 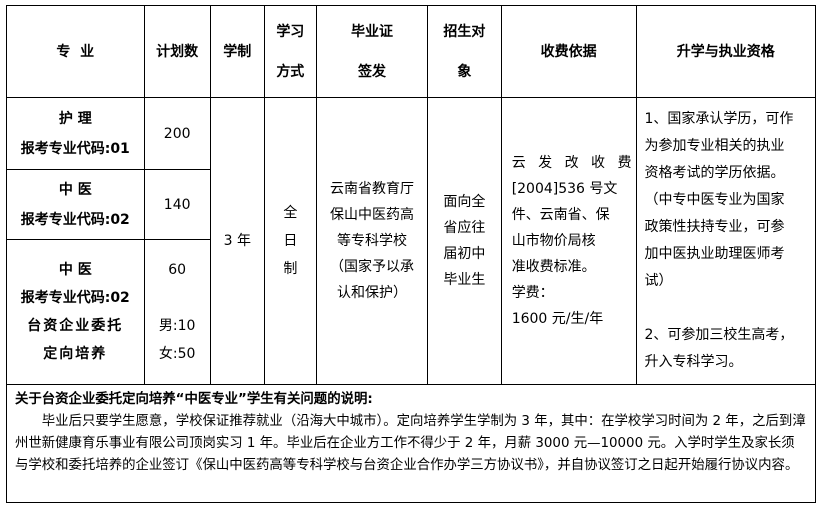 I want to click on note-title: 关于台资企业委托定向培养“中医专业”学生有关问题的说明:, so click(x=194, y=399).